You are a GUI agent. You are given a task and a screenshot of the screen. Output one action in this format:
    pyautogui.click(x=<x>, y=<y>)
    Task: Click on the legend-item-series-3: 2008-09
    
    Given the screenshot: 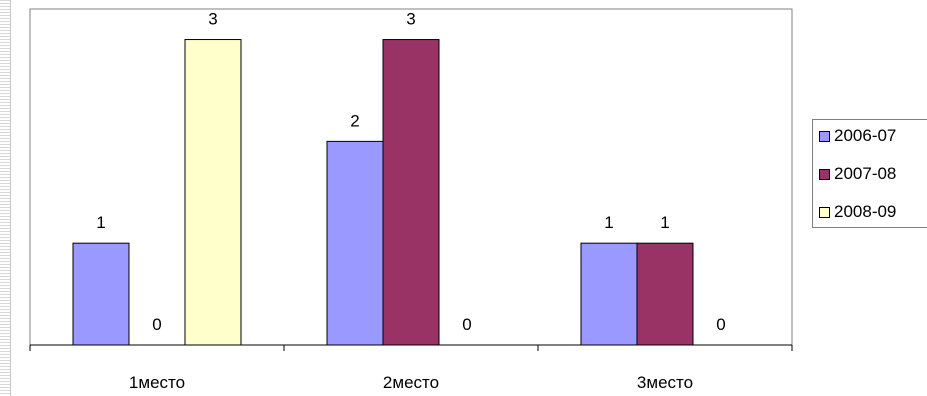 What is the action you would take?
    pyautogui.click(x=857, y=212)
    